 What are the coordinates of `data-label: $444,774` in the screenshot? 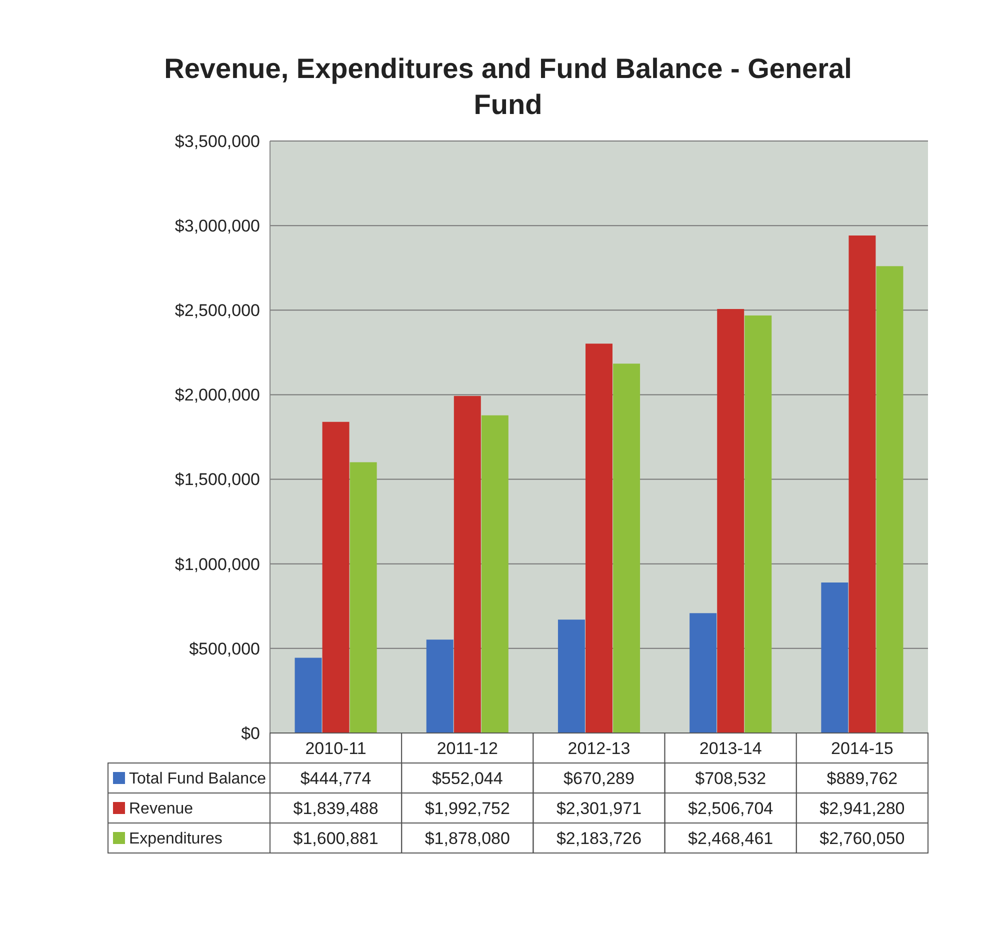 It's located at (336, 778).